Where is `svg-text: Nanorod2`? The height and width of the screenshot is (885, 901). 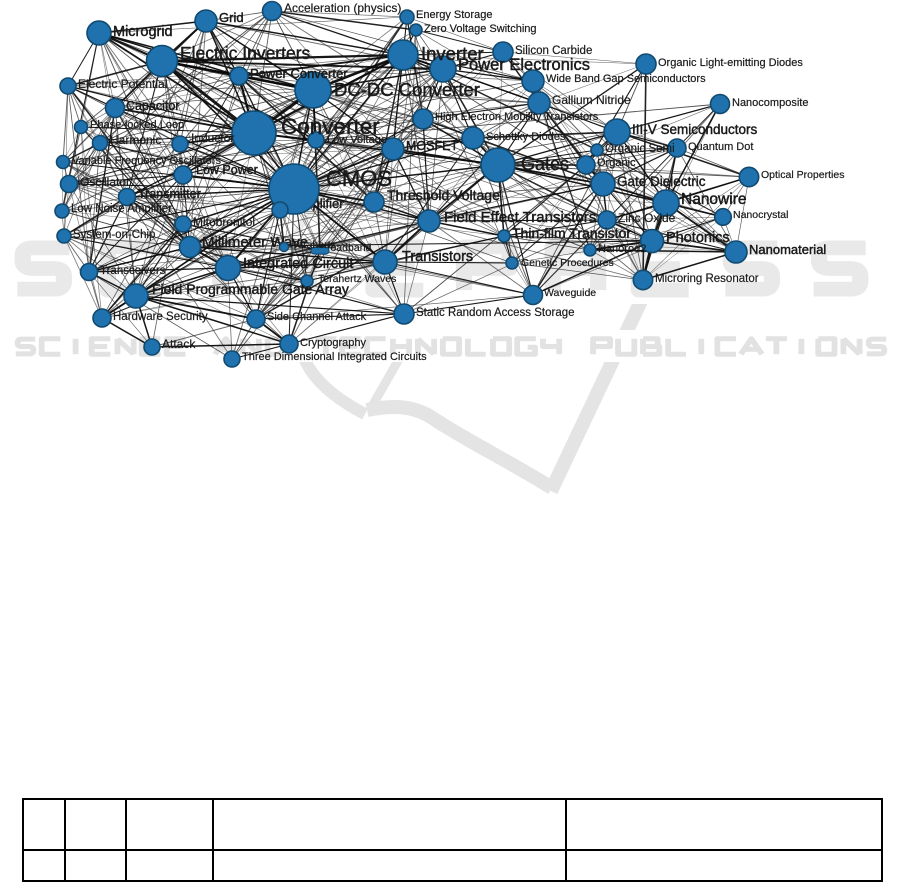 svg-text: Nanorod2 is located at coordinates (622, 249).